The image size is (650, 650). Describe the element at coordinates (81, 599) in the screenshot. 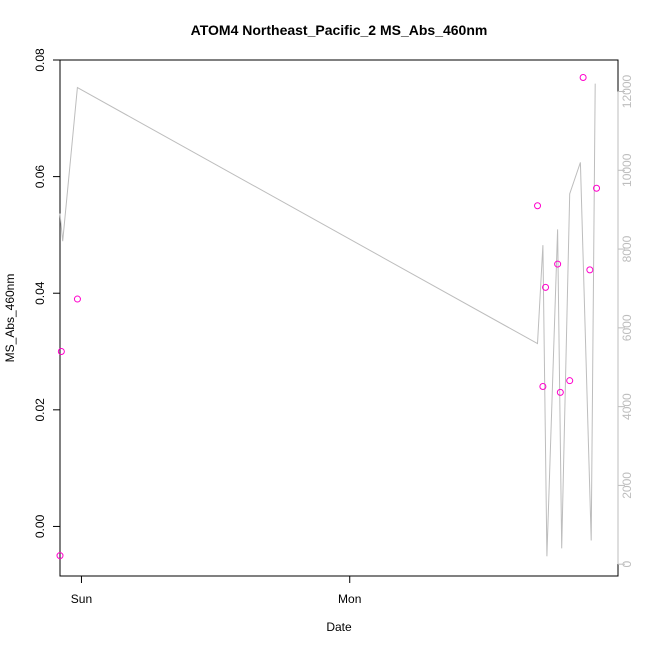

I see `x-tick-label: Sun` at that location.